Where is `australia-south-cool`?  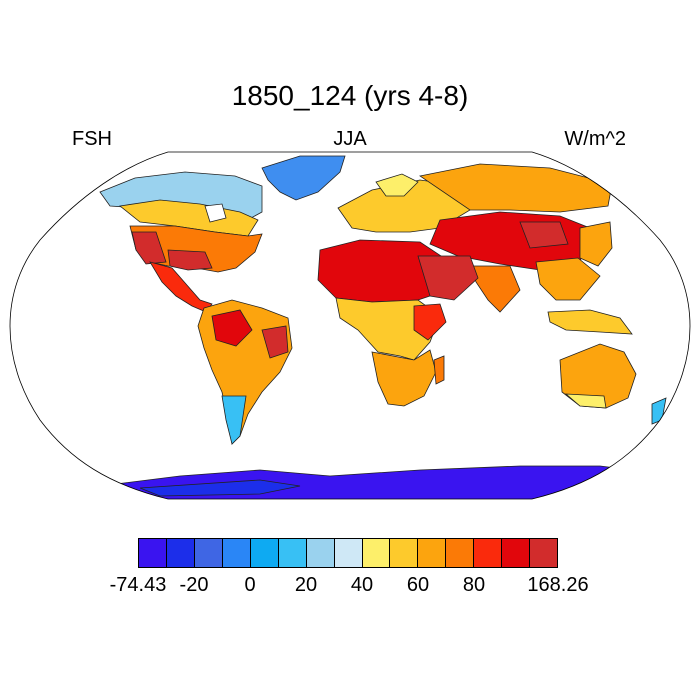 australia-south-cool is located at coordinates (585, 401).